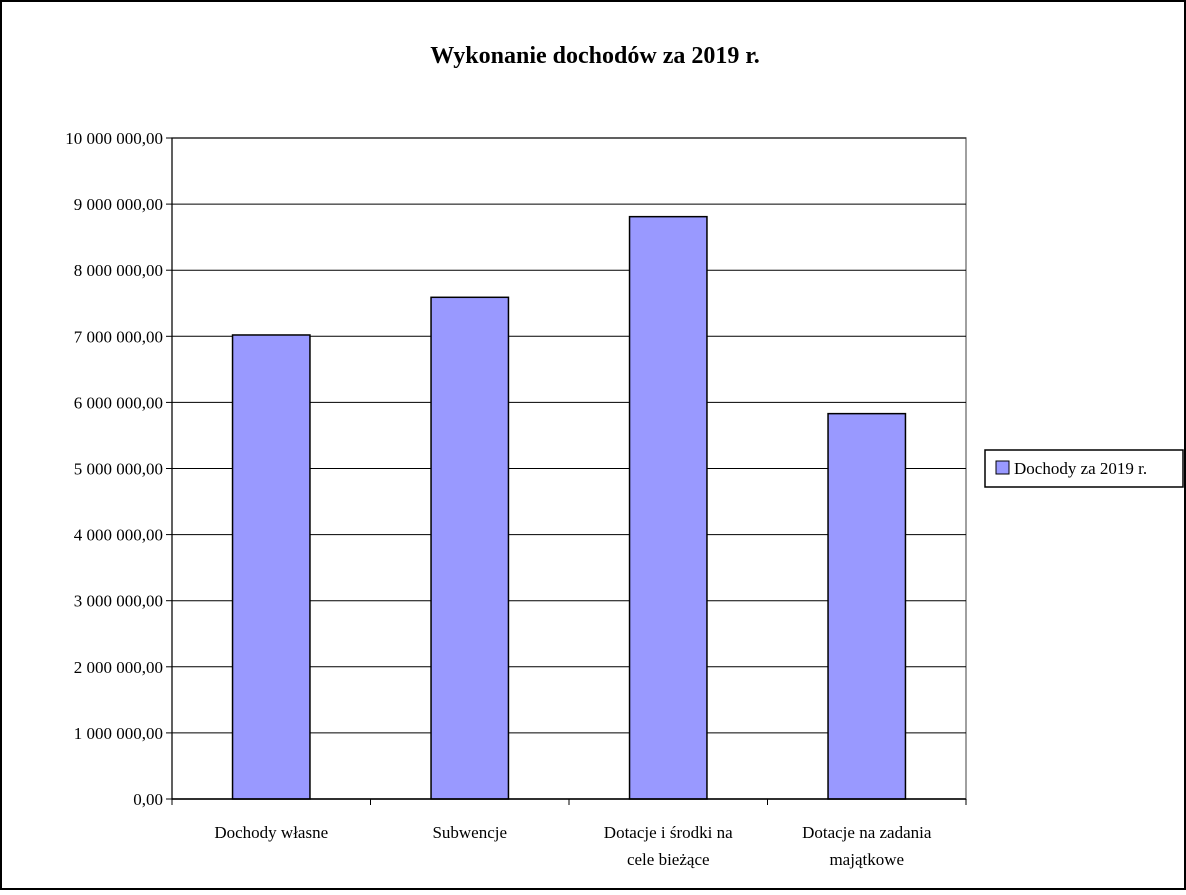 The height and width of the screenshot is (895, 1186). I want to click on x-tick-label: Dotacje na zadania, so click(867, 832).